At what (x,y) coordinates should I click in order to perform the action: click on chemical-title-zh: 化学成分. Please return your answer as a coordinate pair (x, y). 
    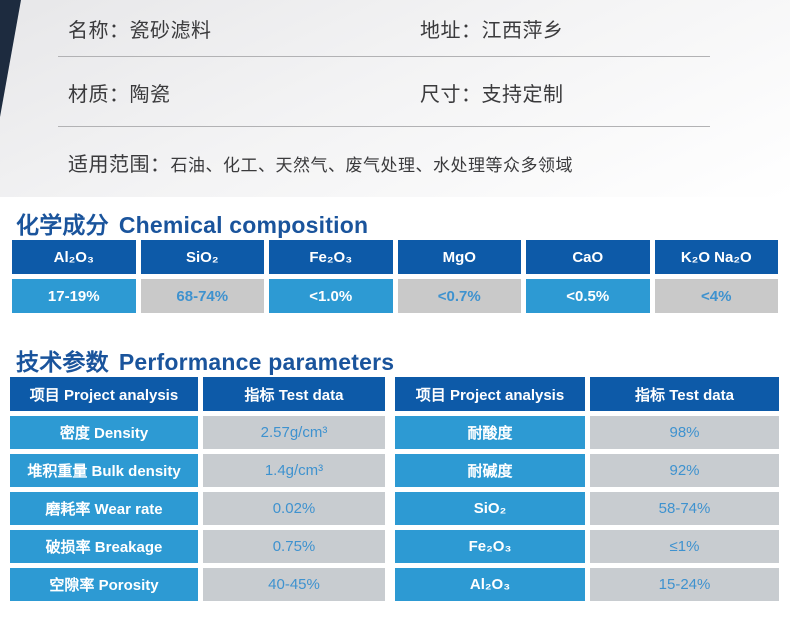
    Looking at the image, I should click on (62, 225).